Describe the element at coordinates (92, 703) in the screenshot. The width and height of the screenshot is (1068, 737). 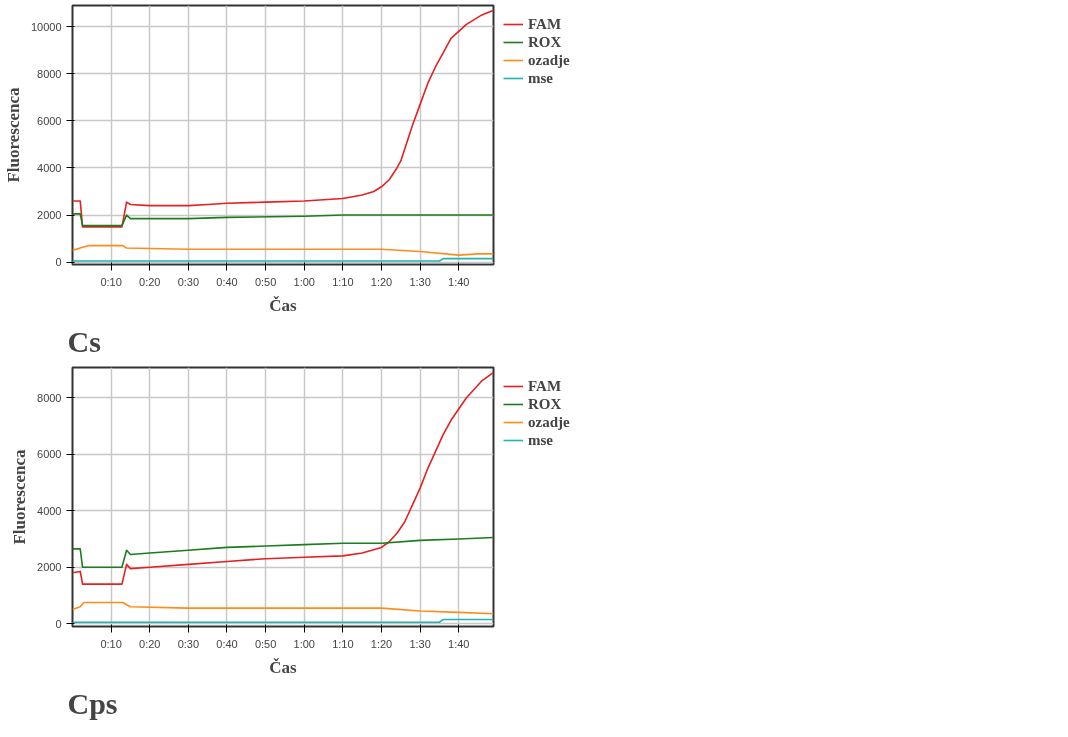
I see `text: Cps` at that location.